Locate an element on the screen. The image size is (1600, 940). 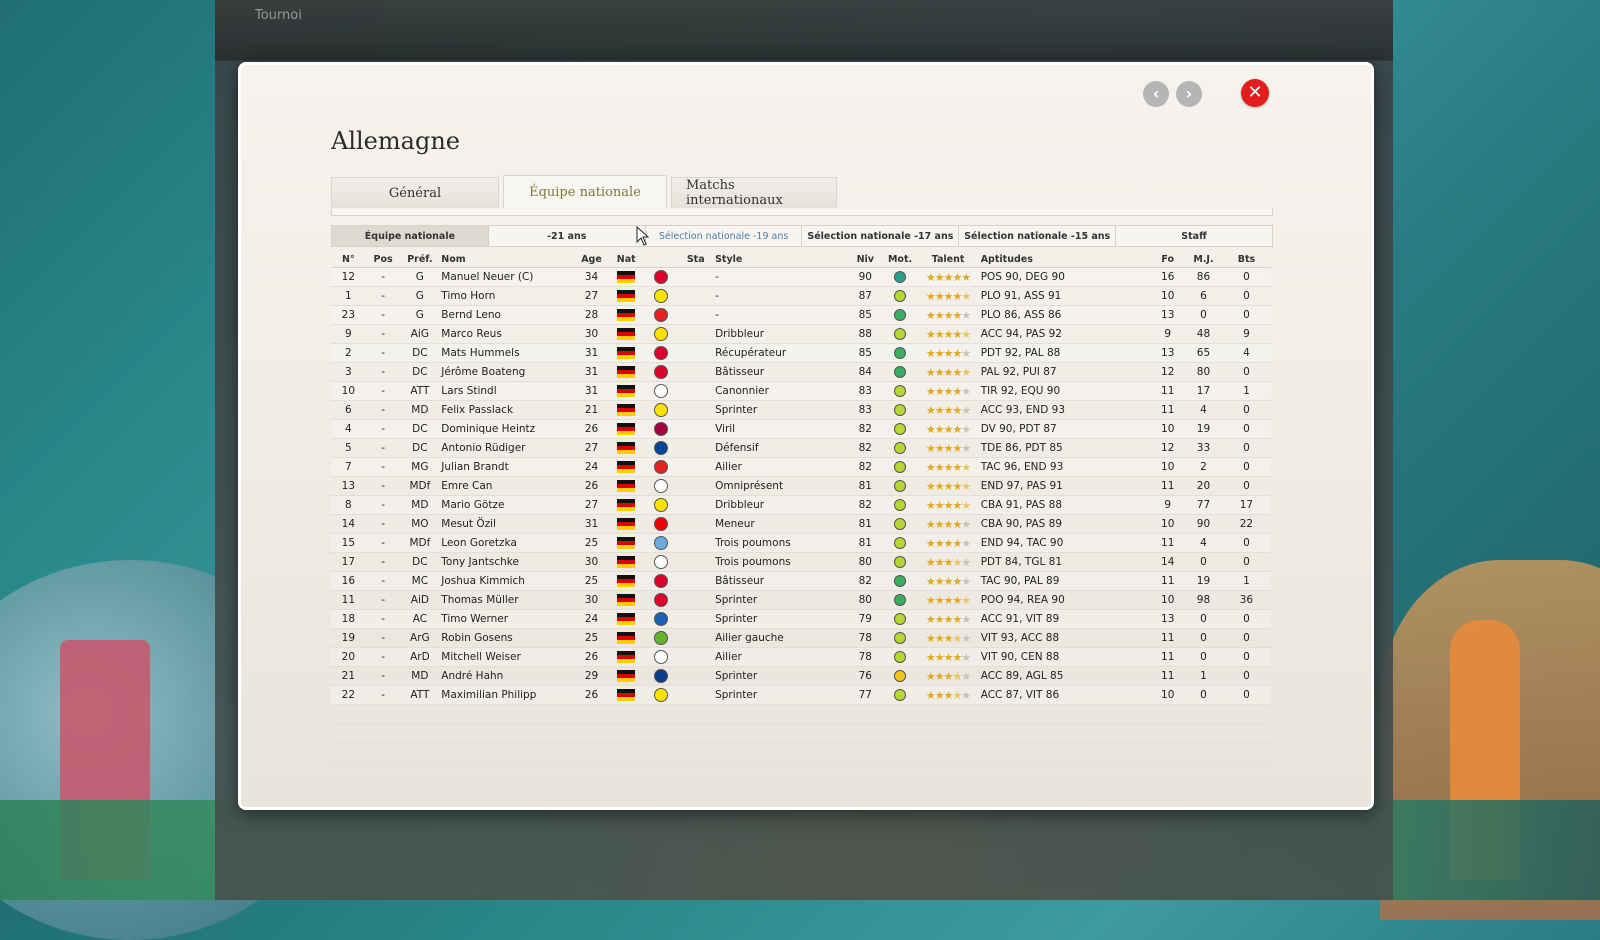
player-age: 27 is located at coordinates (591, 448).